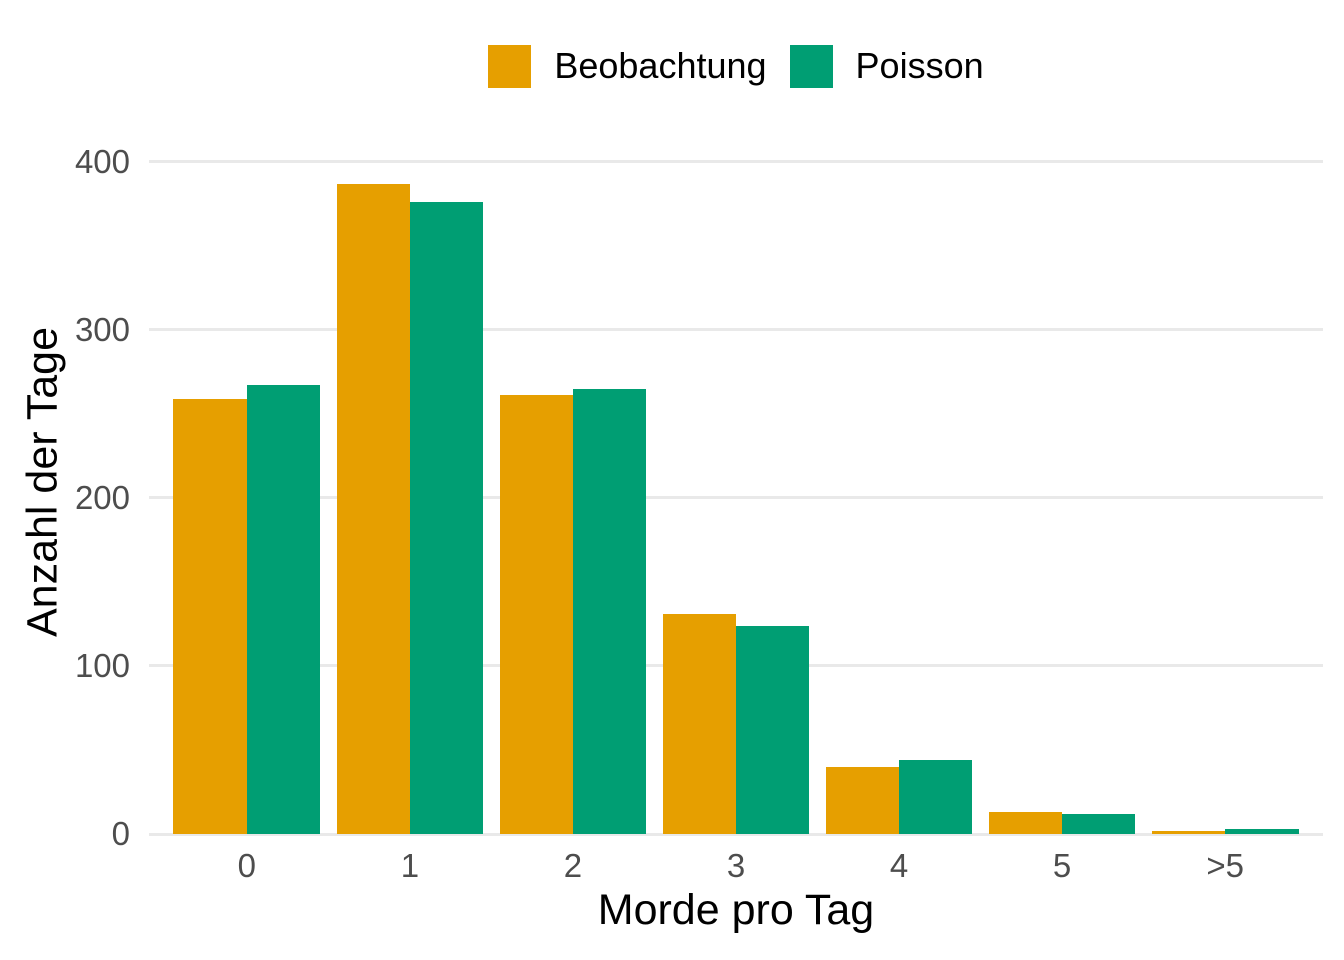  Describe the element at coordinates (573, 865) in the screenshot. I see `x-tick-label-2: 2` at that location.